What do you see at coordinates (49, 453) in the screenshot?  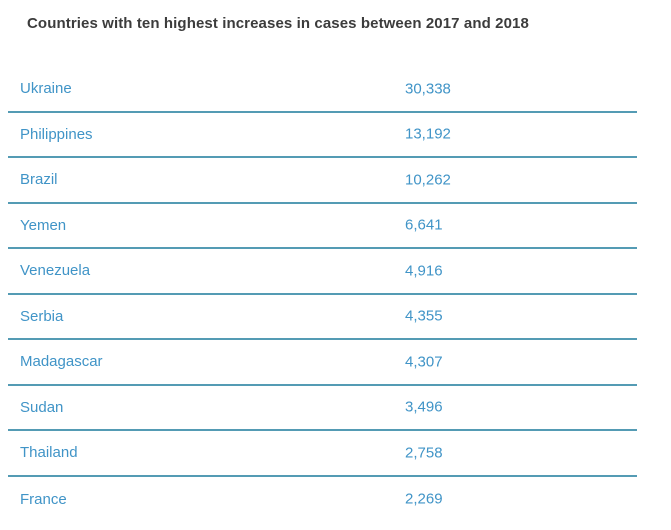 I see `country-label: Thailand` at bounding box center [49, 453].